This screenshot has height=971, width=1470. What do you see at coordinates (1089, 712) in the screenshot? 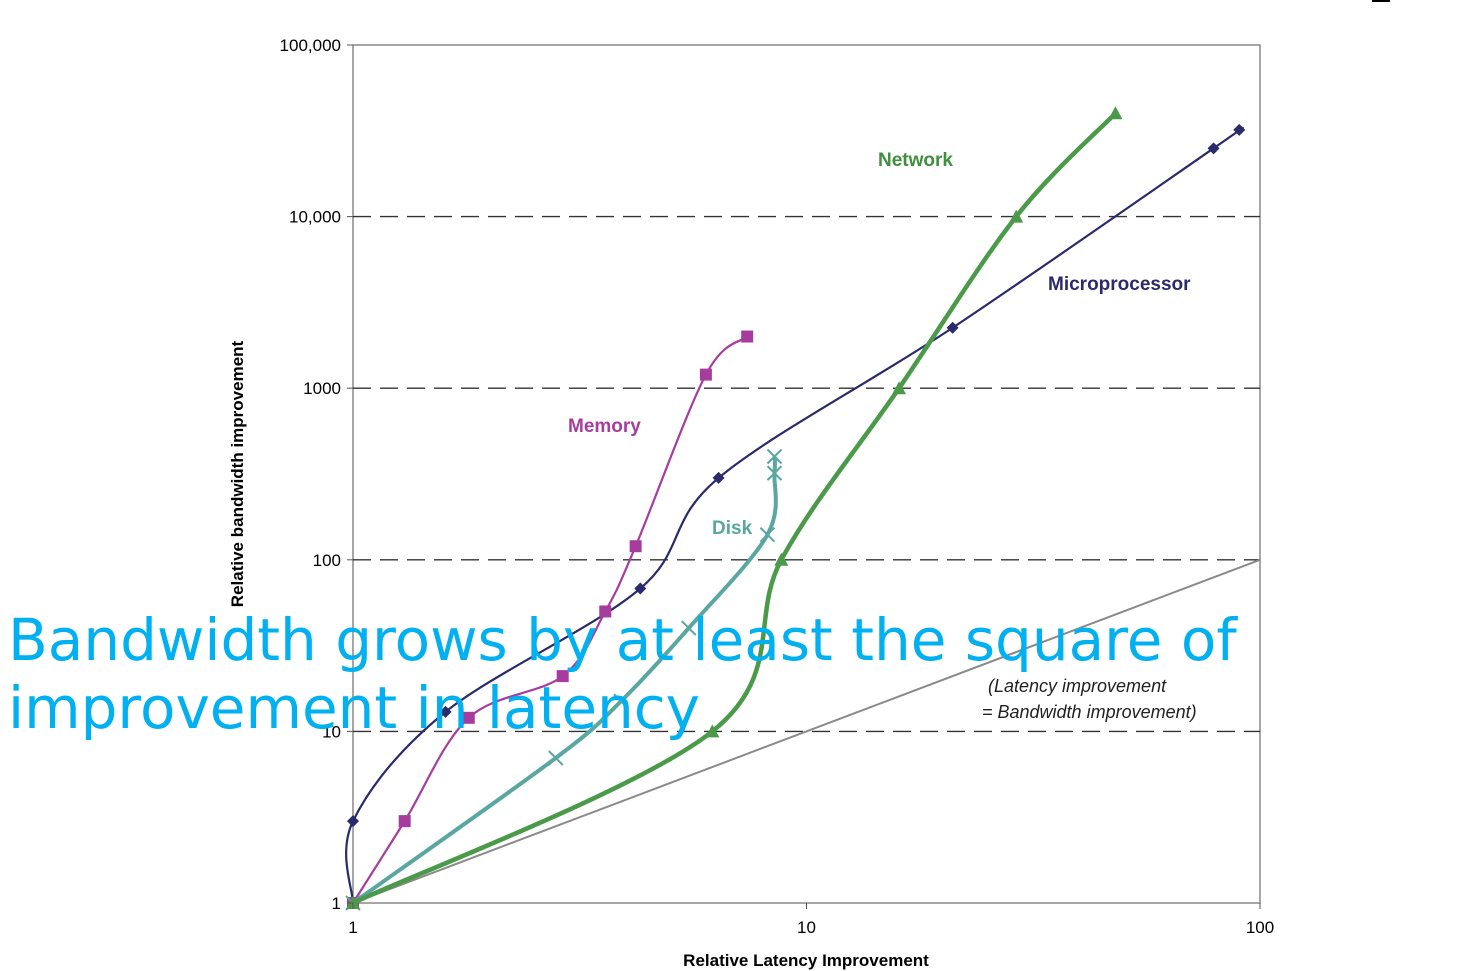
I see `reference-label-line2: = Bandwidth improvement)` at bounding box center [1089, 712].